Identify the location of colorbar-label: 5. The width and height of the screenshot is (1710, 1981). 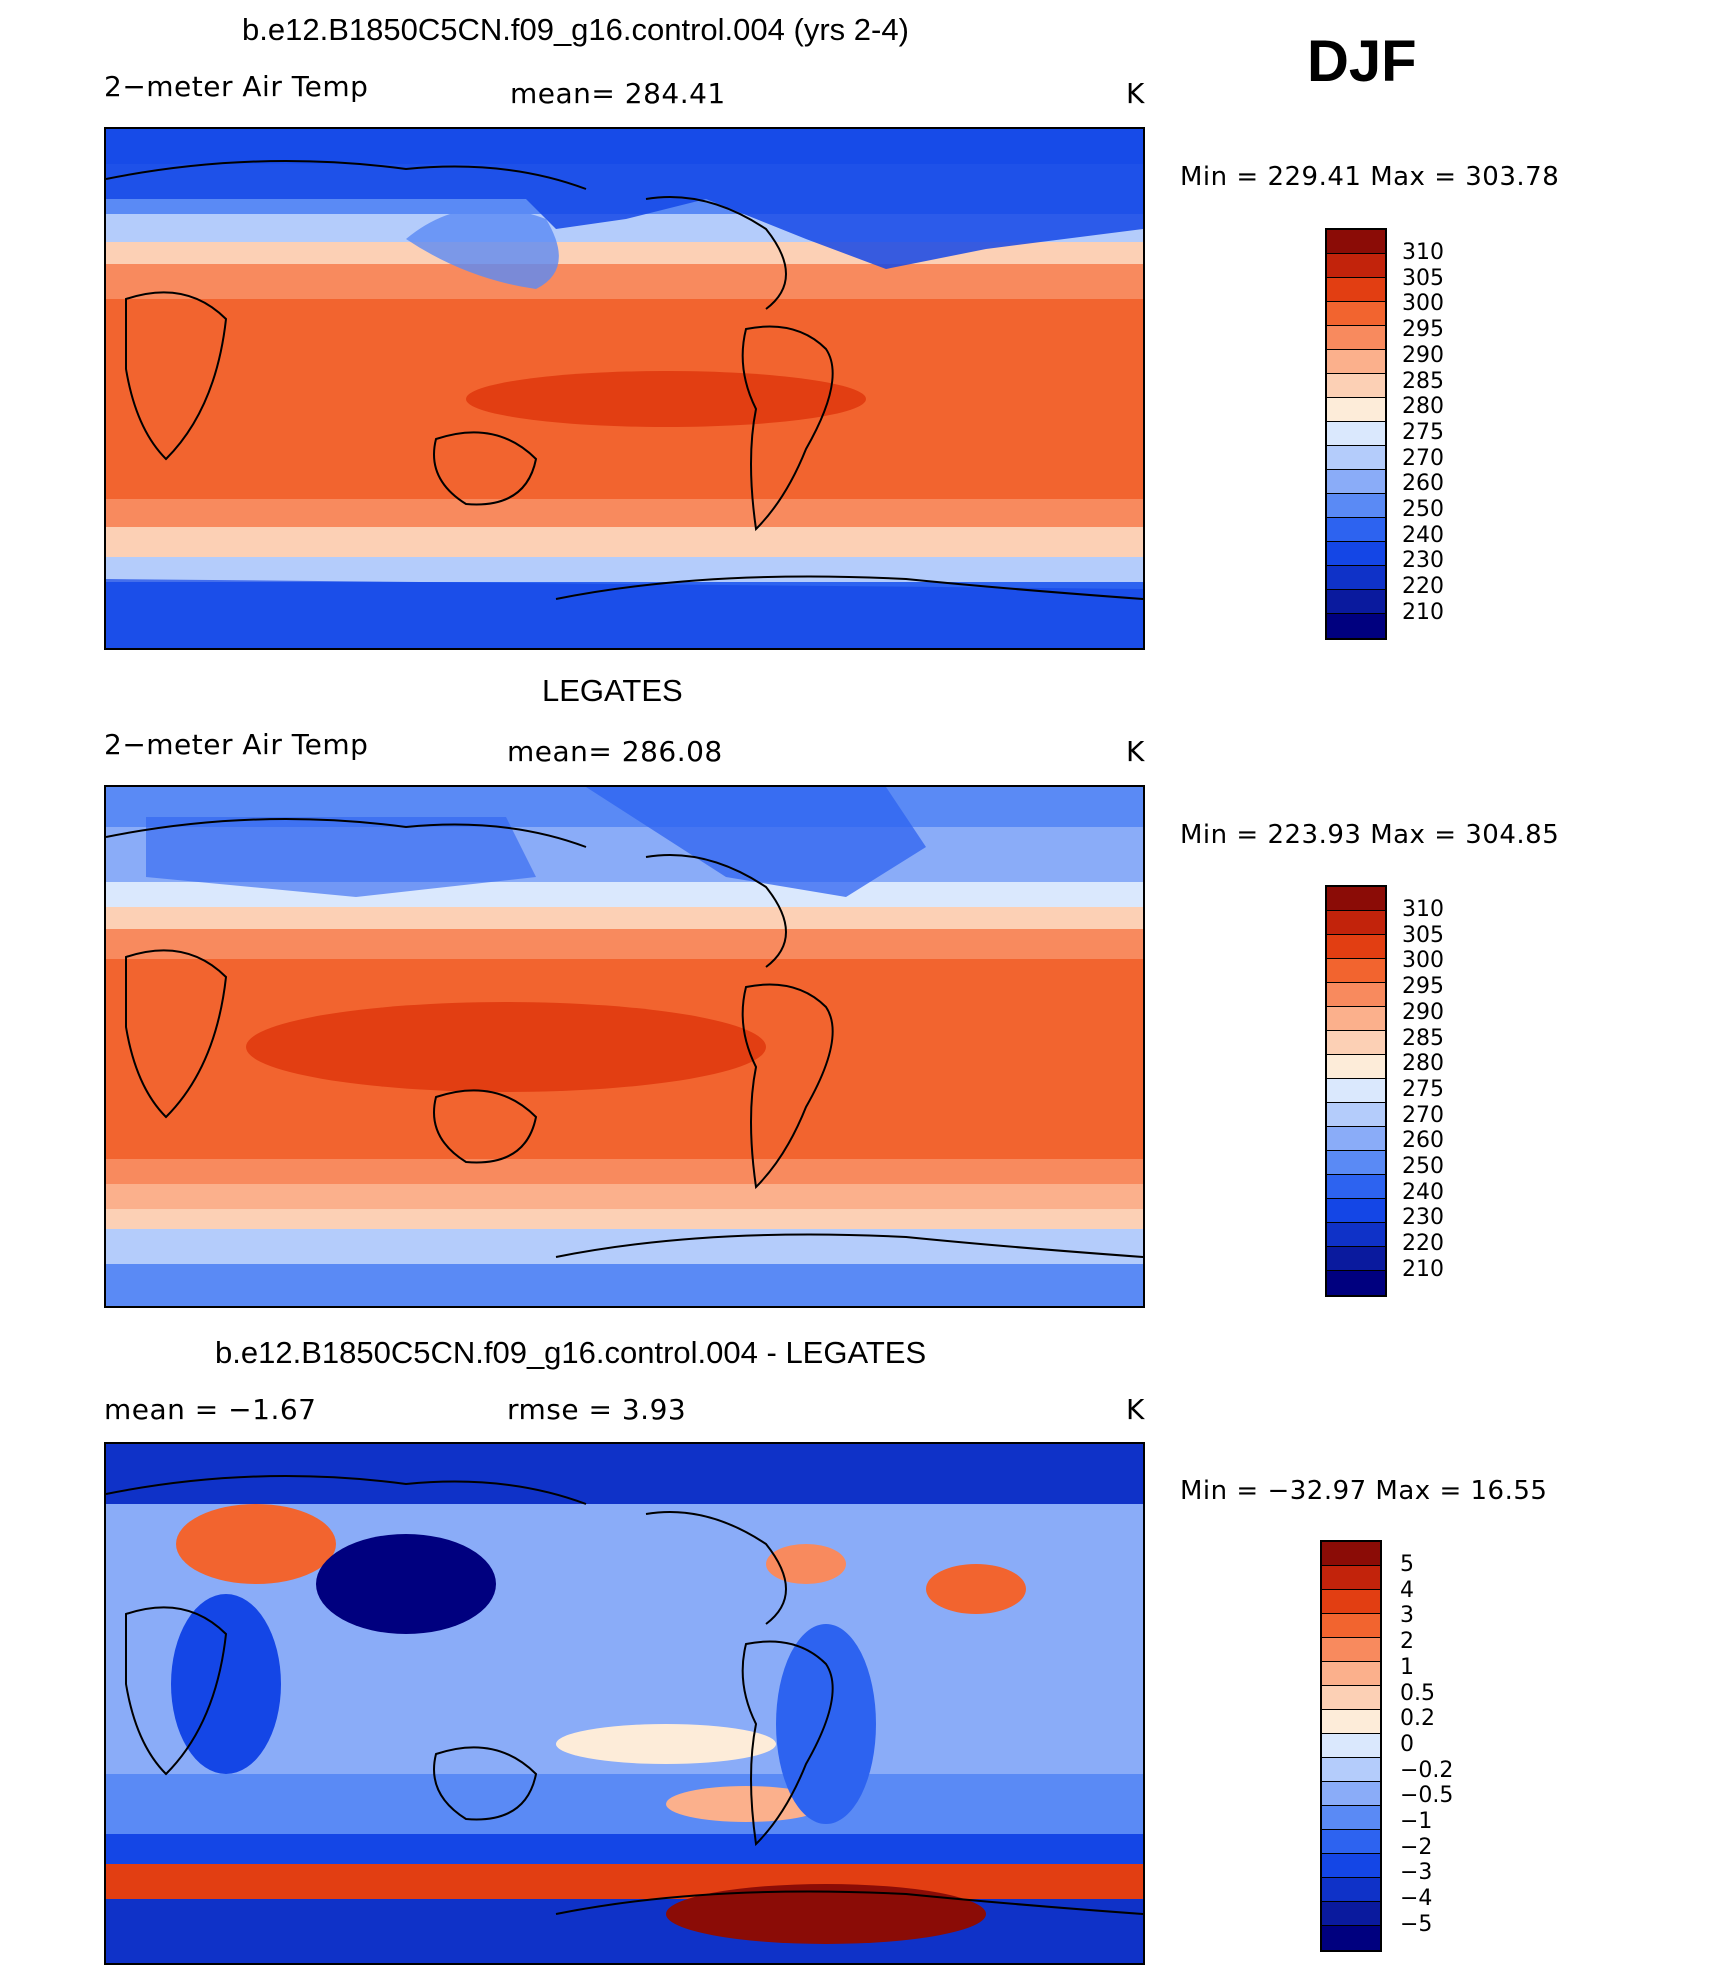
(1407, 1564).